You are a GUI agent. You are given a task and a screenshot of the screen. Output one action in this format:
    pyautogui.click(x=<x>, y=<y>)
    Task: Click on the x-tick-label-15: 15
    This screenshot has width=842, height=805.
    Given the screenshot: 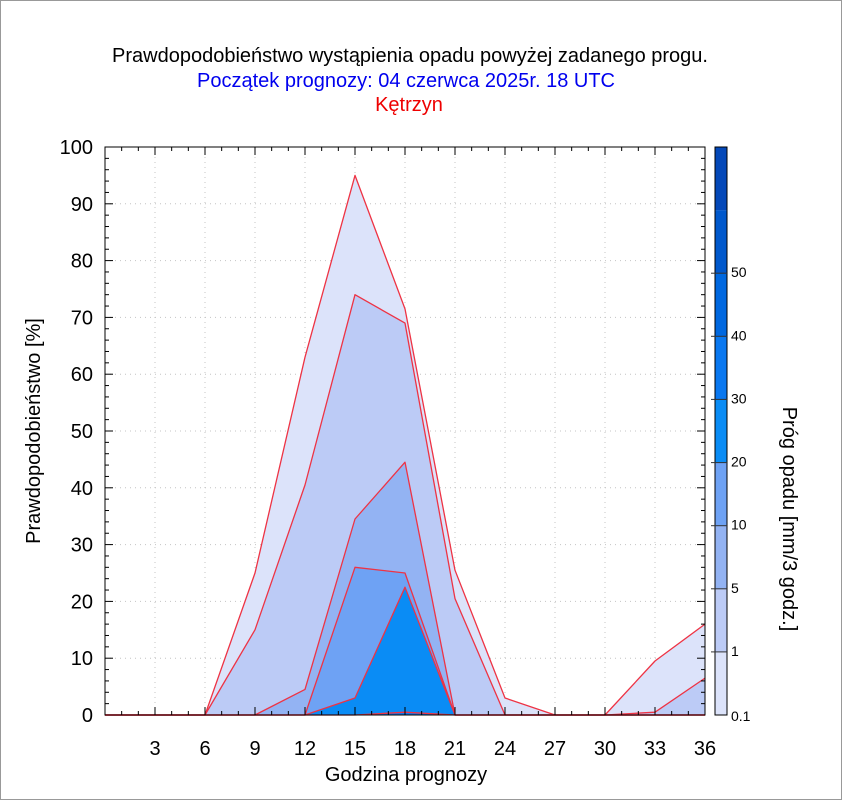 What is the action you would take?
    pyautogui.click(x=355, y=749)
    